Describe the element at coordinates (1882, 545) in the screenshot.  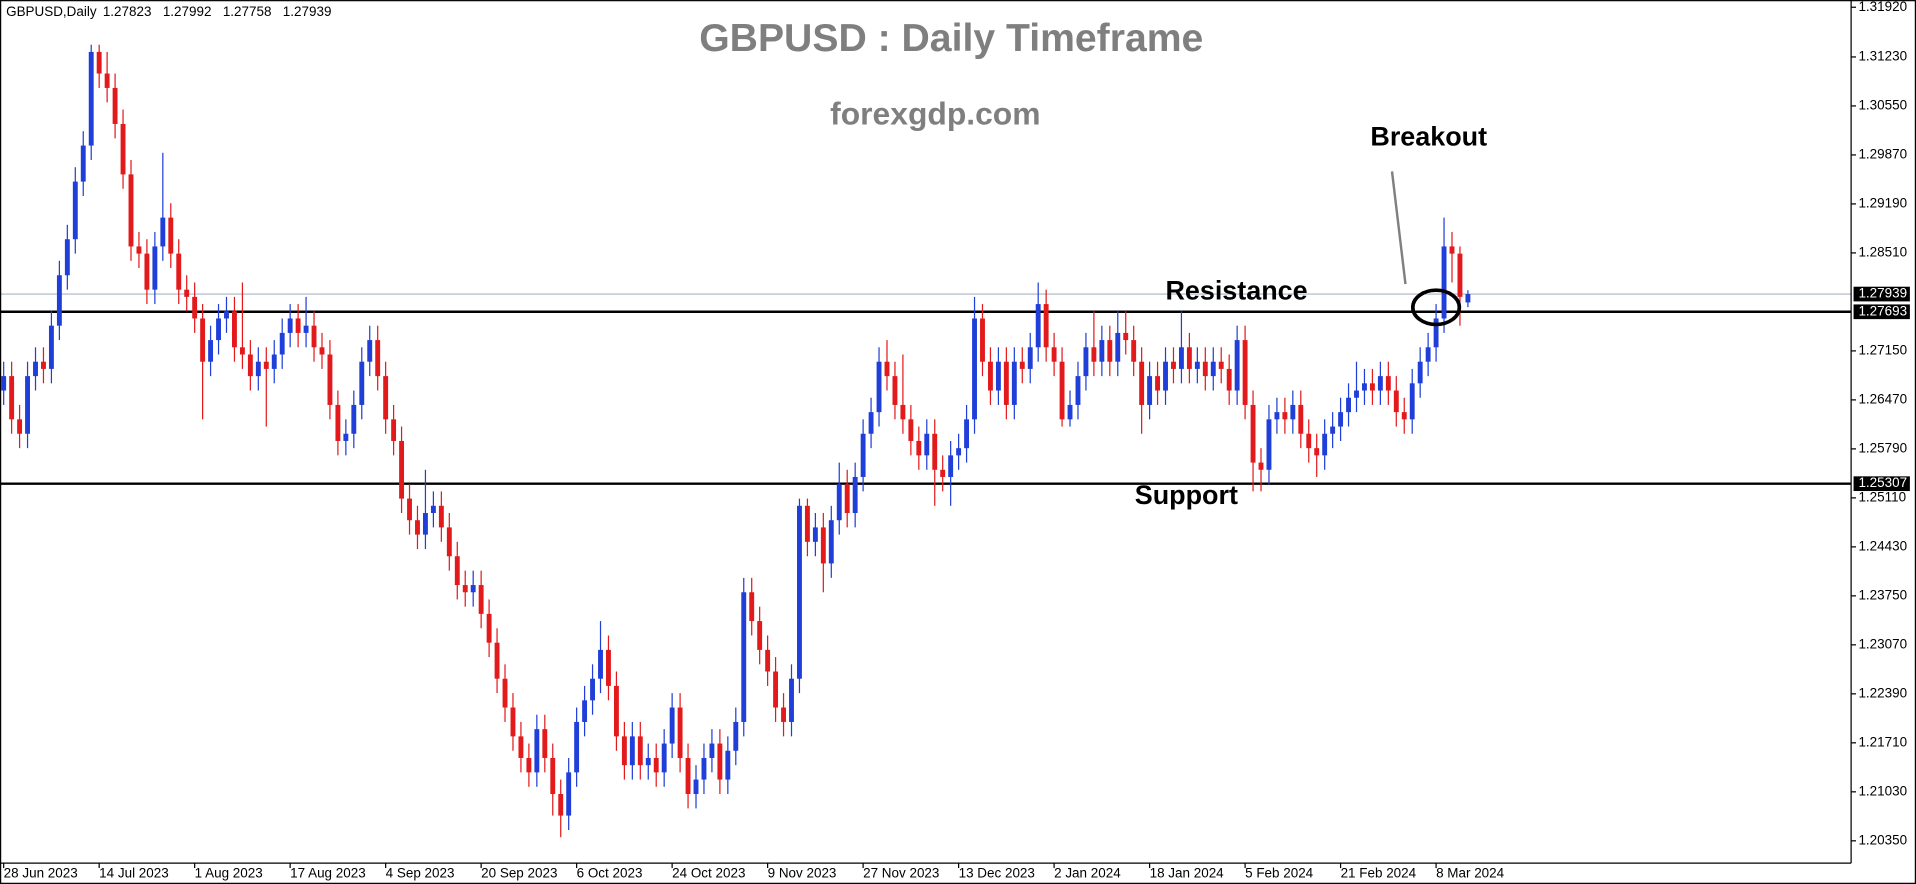
I see `y-tick-label: 1.24430` at that location.